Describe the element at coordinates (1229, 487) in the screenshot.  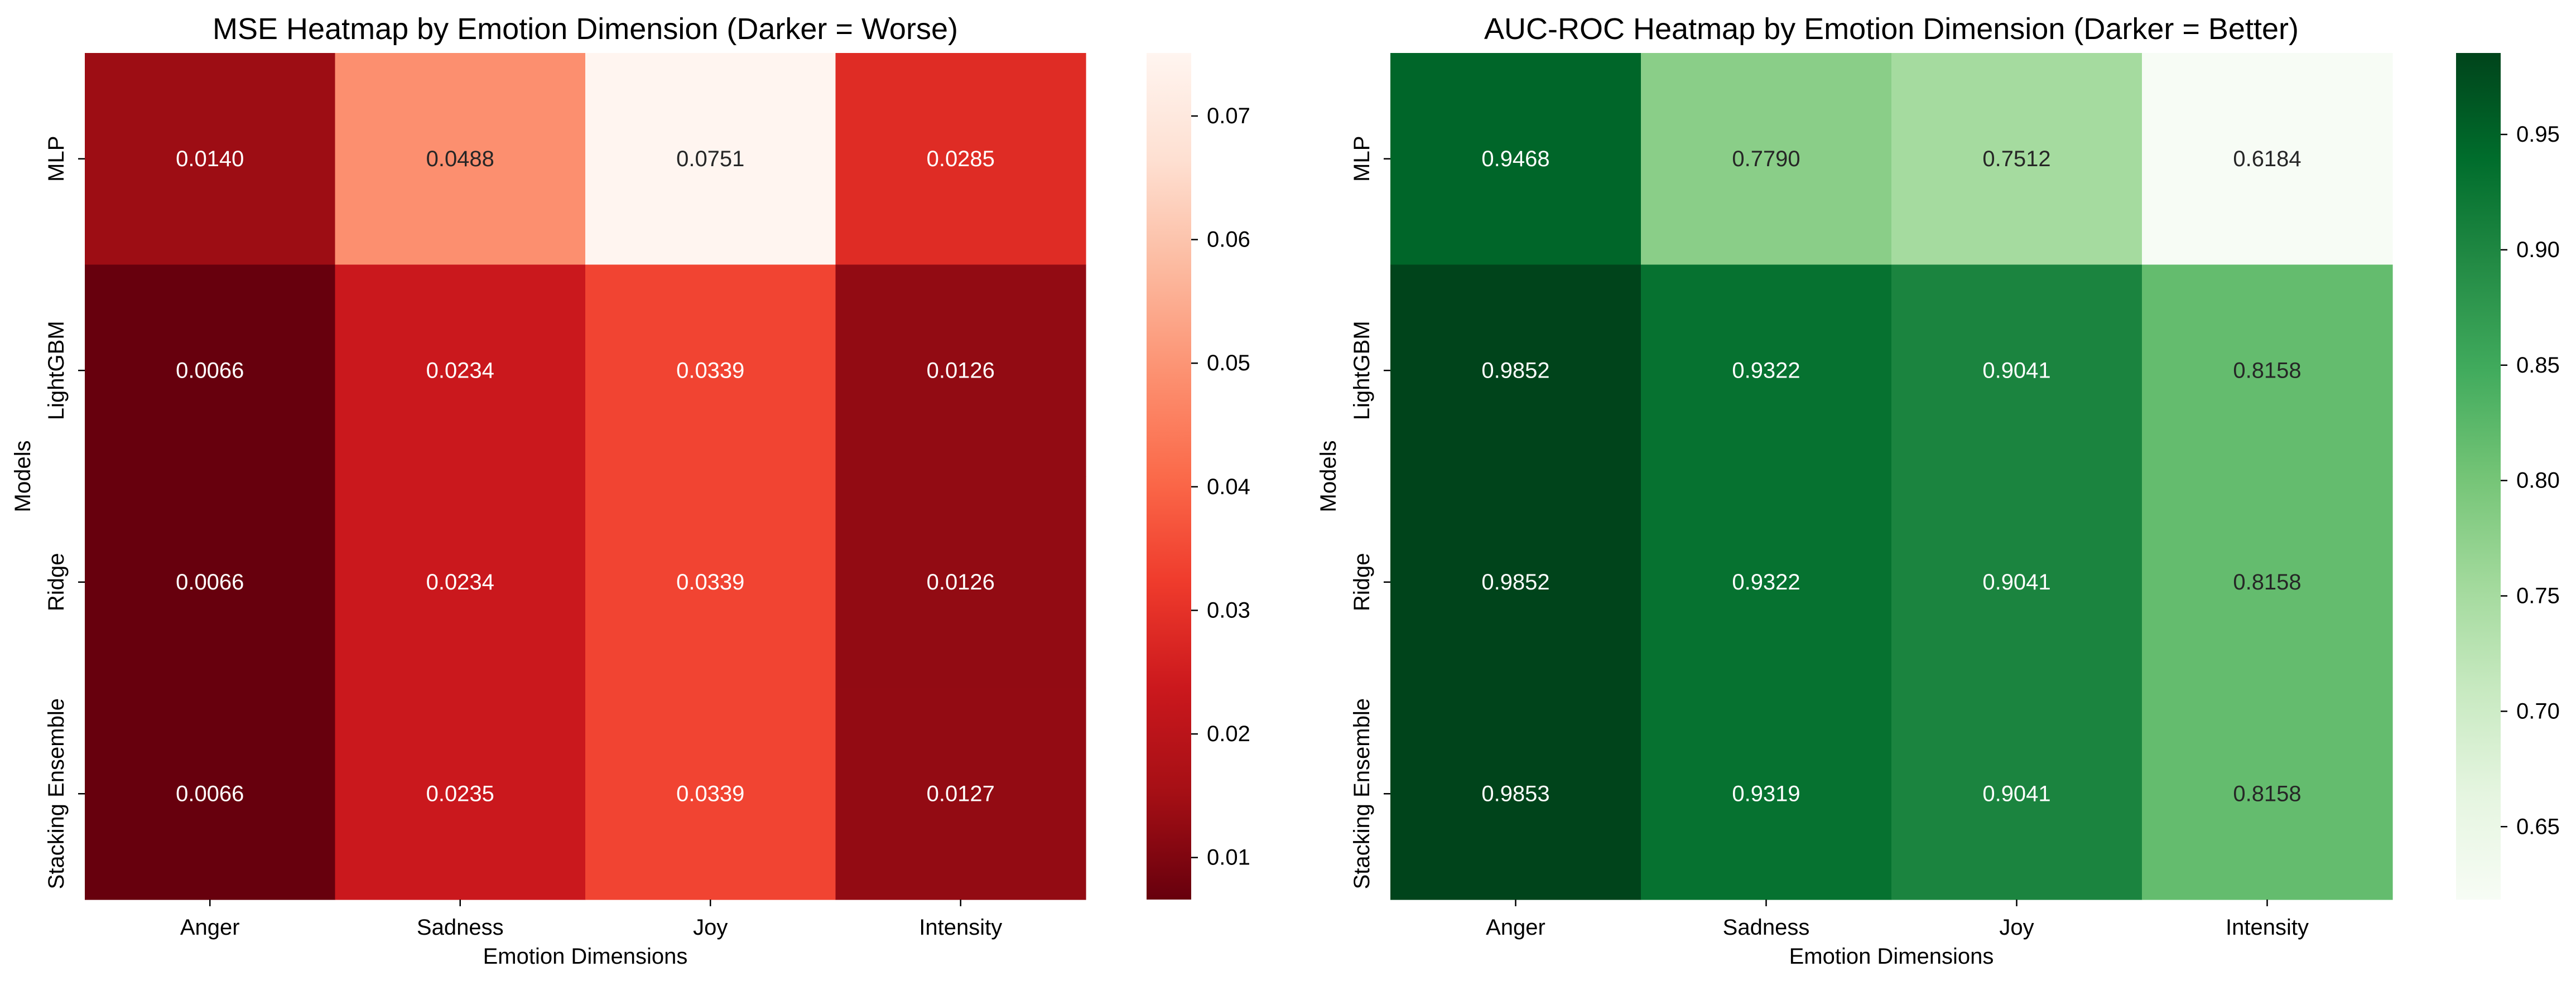
I see `colorbar-tick-label: 0.04` at that location.